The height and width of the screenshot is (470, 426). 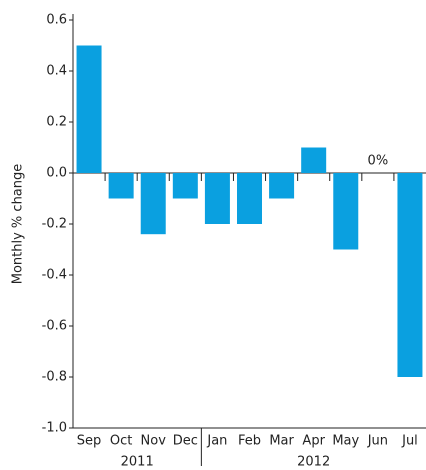 What do you see at coordinates (54, 428) in the screenshot?
I see `y-tick-label: -1.0` at bounding box center [54, 428].